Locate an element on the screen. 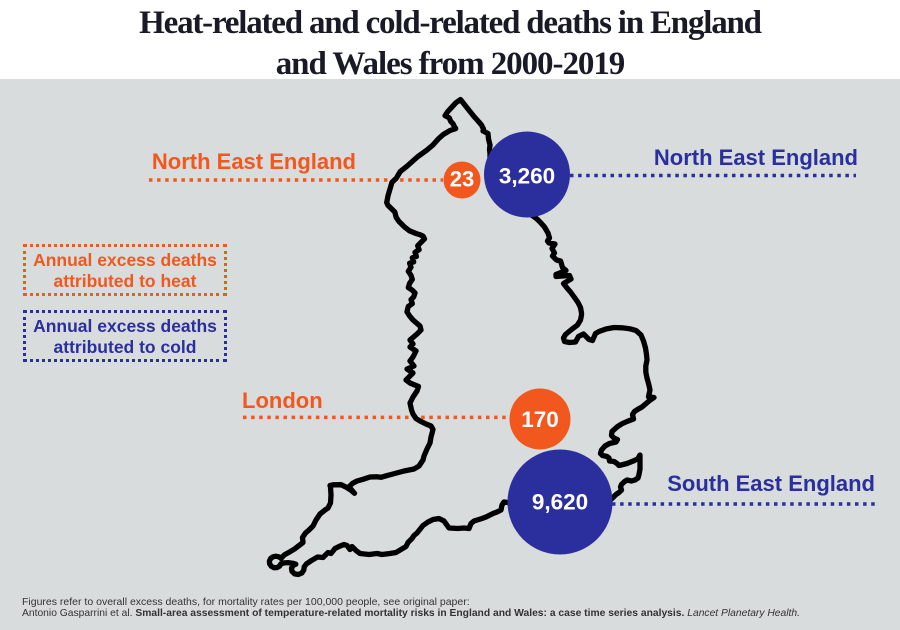 This screenshot has width=900, height=630. svg-text: 170 is located at coordinates (540, 419).